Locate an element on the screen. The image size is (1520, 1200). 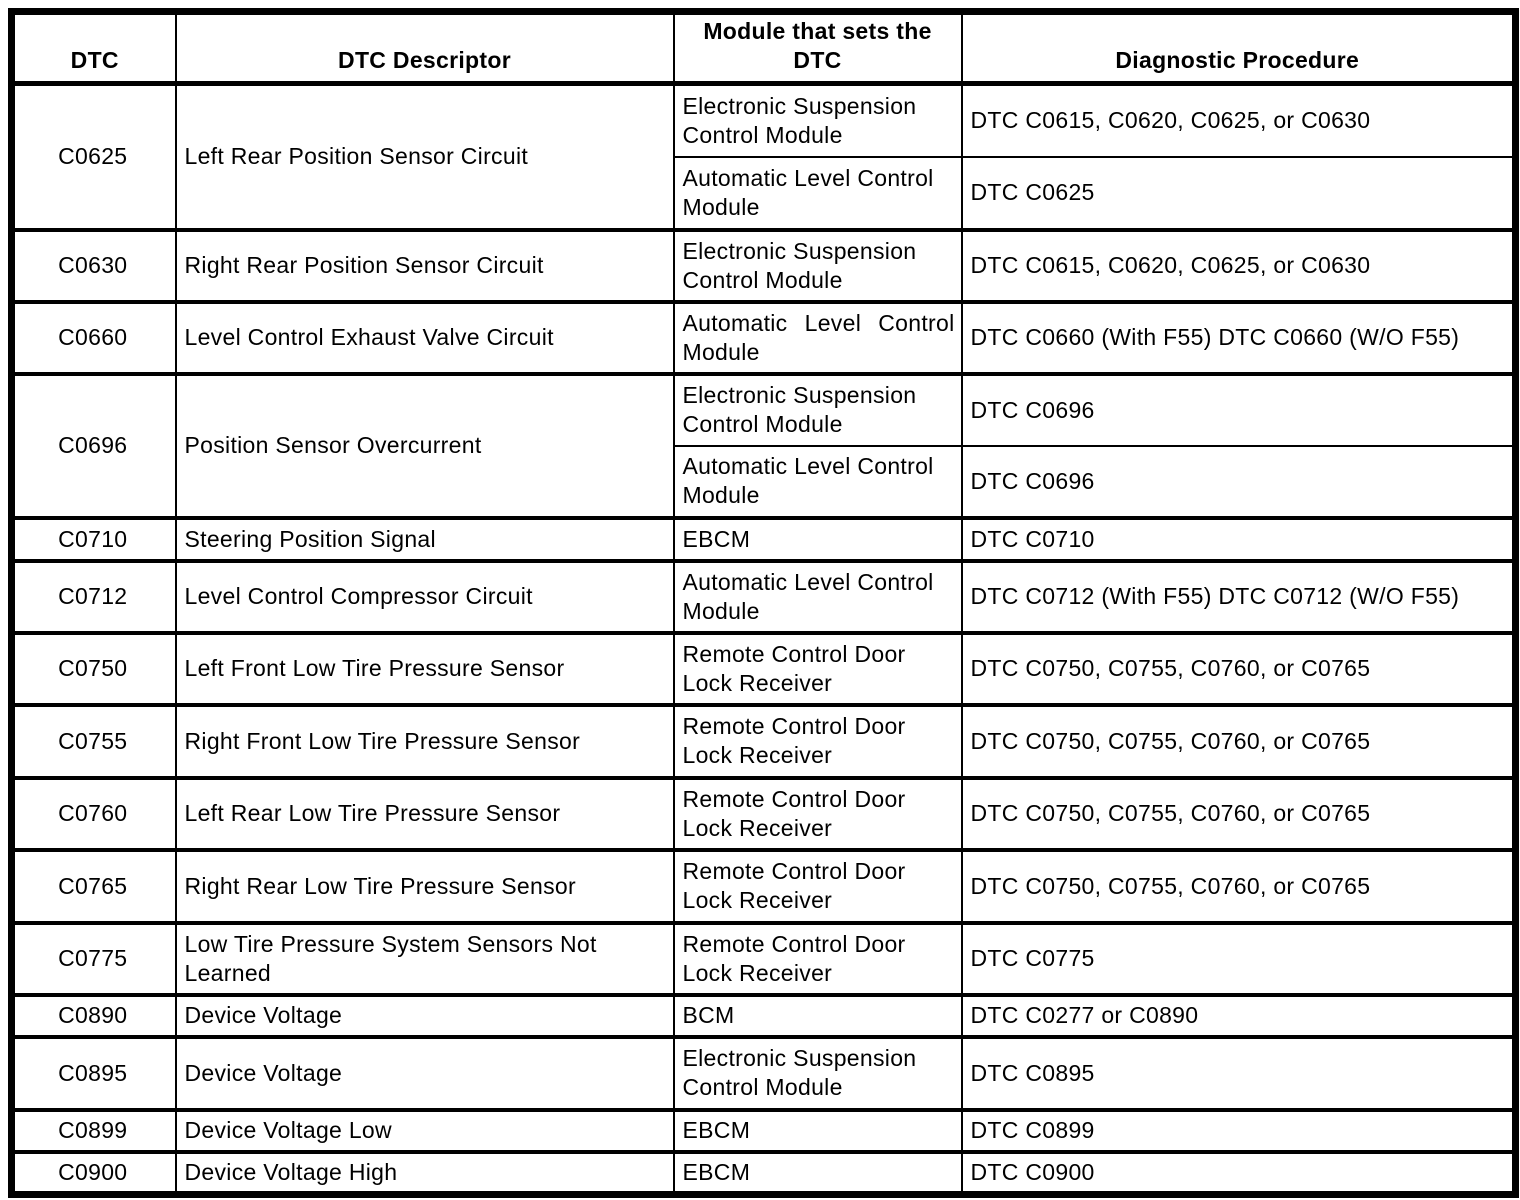
table-row: C0900 Device Voltage High EBCM DTC C0900 is located at coordinates (763, 1172).